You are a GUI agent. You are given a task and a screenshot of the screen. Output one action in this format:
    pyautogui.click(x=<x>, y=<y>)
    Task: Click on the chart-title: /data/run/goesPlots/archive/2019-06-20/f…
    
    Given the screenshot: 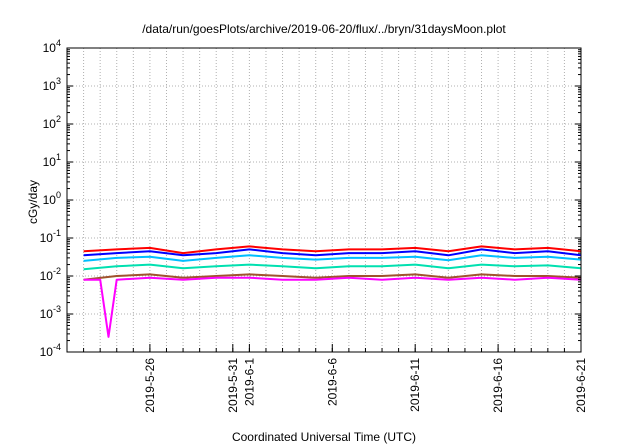 What is the action you would take?
    pyautogui.click(x=324, y=29)
    